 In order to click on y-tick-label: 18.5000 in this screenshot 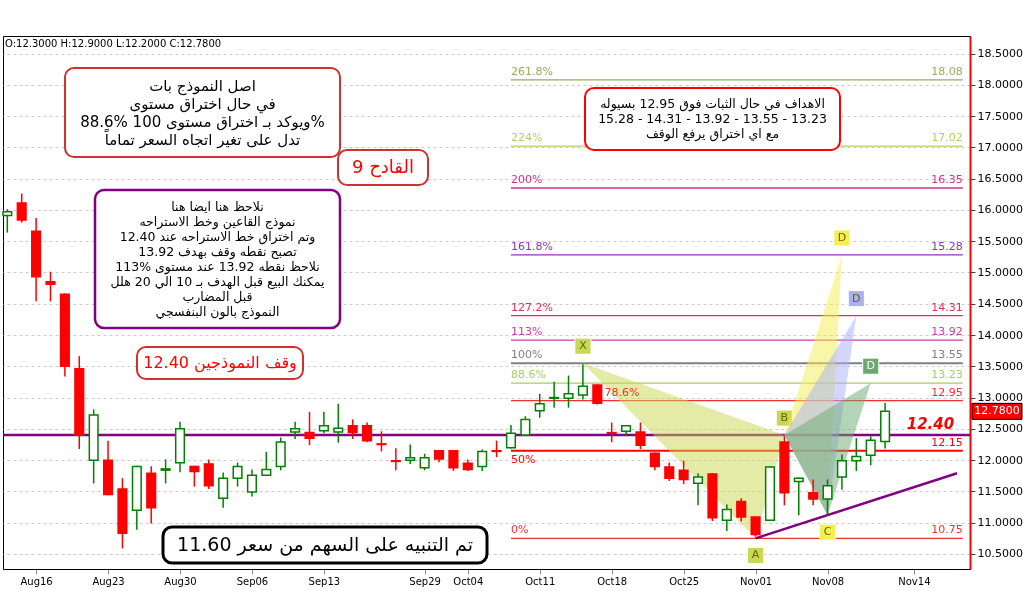, I will do `click(1000, 54)`.